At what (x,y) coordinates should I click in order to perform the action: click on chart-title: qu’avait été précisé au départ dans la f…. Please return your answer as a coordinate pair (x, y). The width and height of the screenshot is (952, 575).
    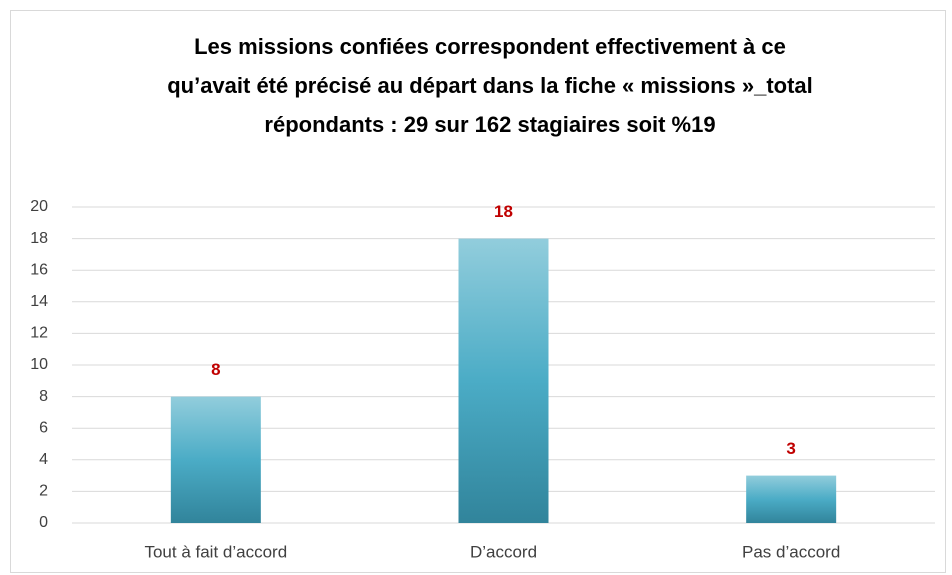
    Looking at the image, I should click on (490, 85).